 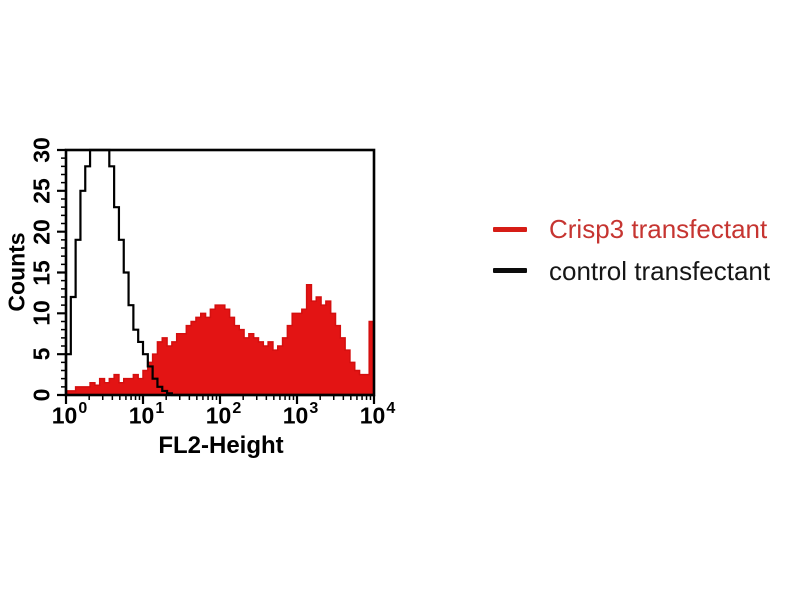 I want to click on x-tick-label-10e0: 10⁰, so click(x=69, y=414).